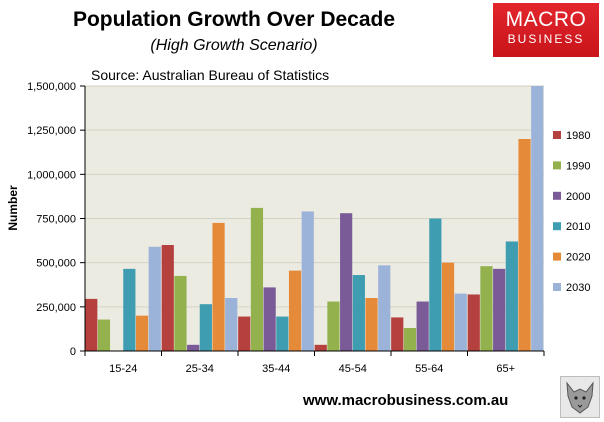  I want to click on legend-swatch-2000, so click(557, 195).